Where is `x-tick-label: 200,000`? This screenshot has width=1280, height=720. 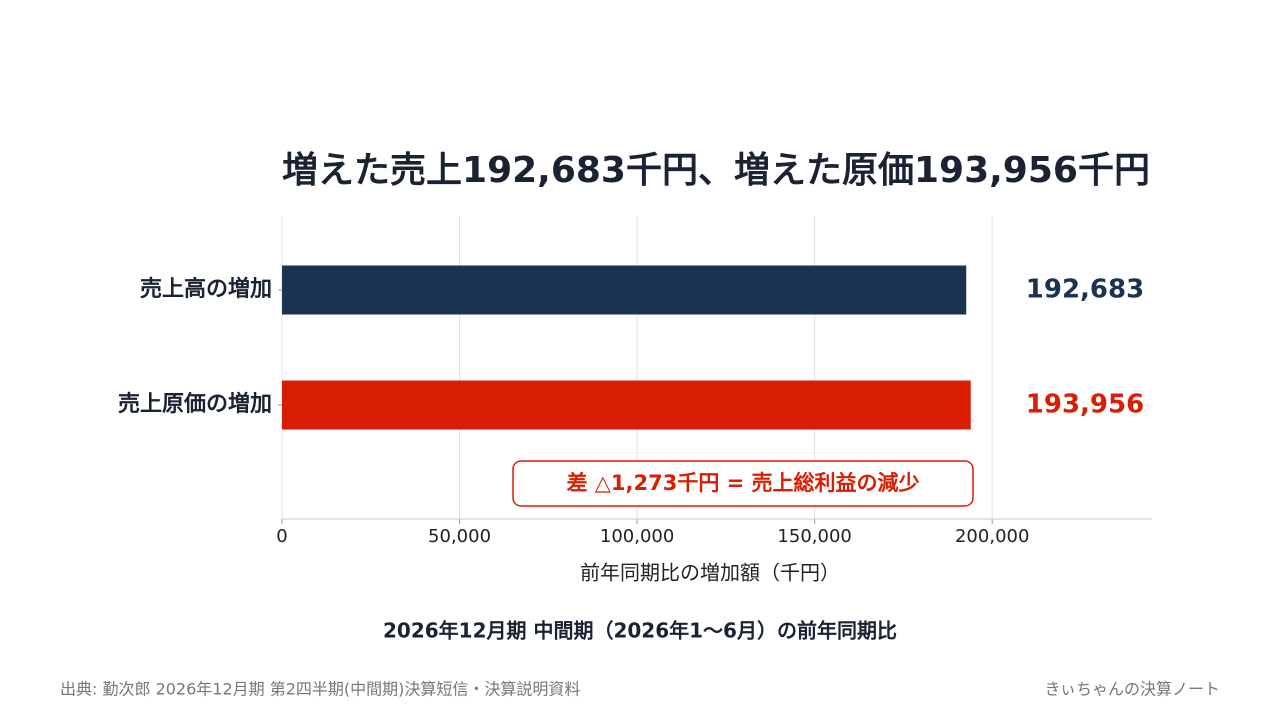
x-tick-label: 200,000 is located at coordinates (992, 536).